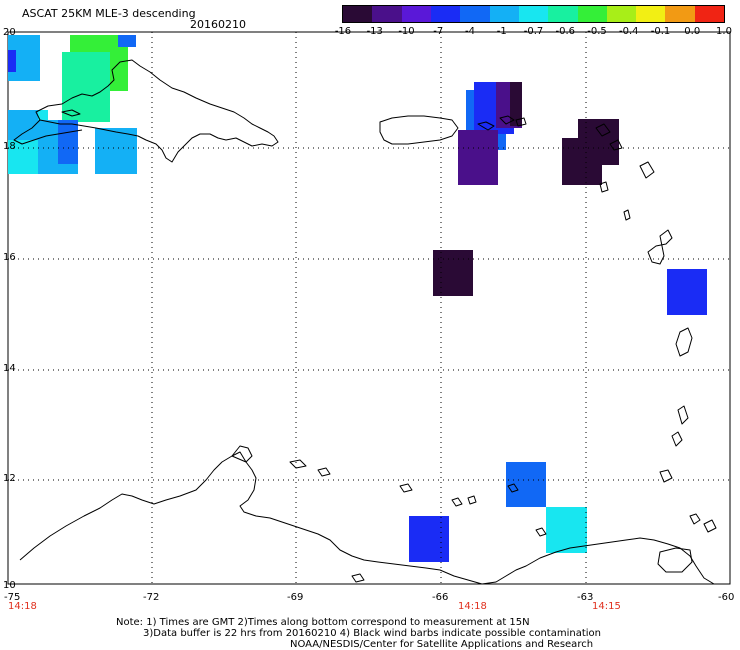 The height and width of the screenshot is (650, 740). Describe the element at coordinates (585, 597) in the screenshot. I see `lon-label-63: -63` at that location.